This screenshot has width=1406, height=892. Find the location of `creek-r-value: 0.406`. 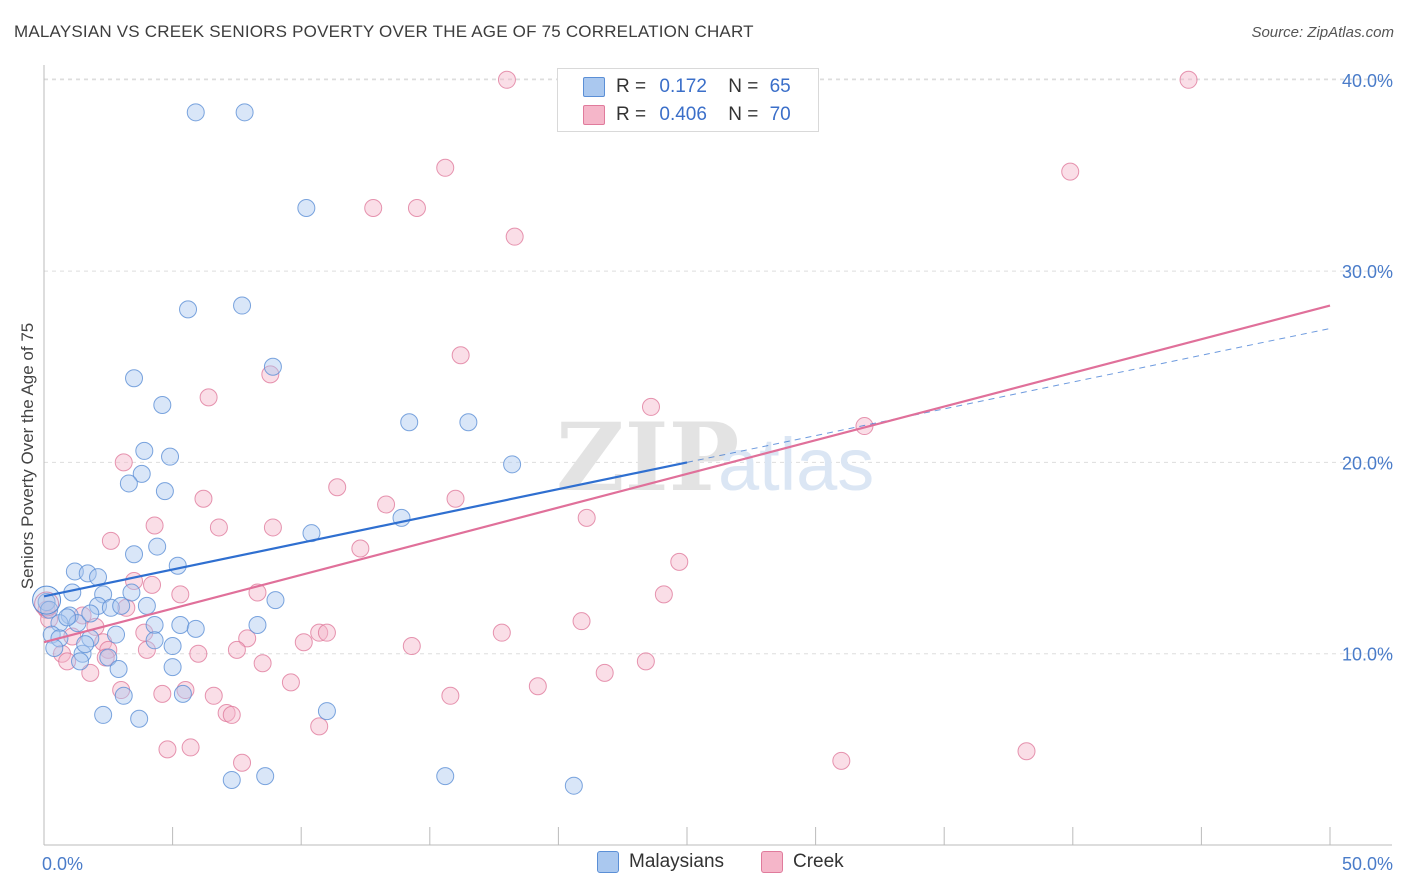

creek-r-value: 0.406 is located at coordinates (683, 114).